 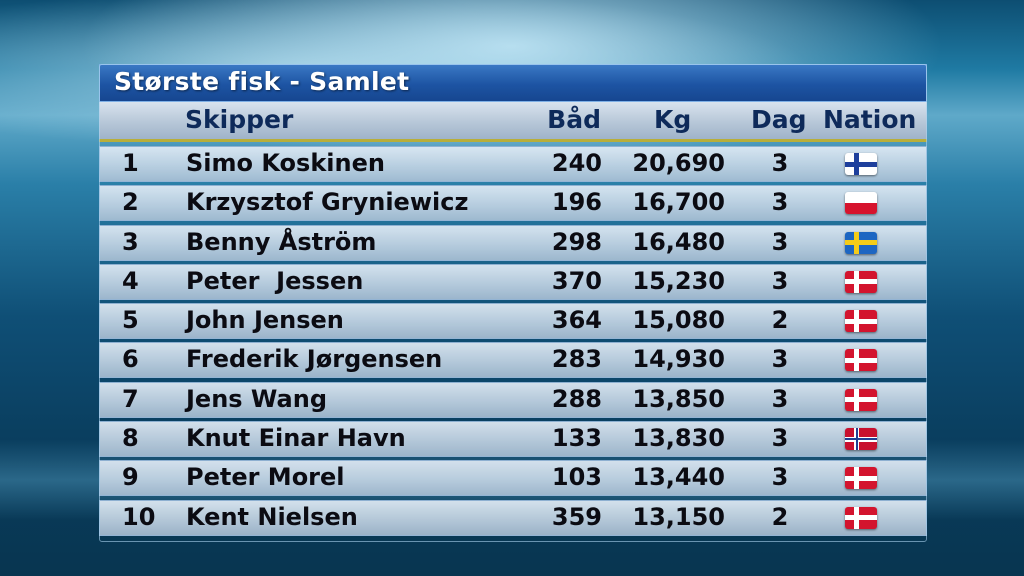 I want to click on header-nation: Nation, so click(x=870, y=119).